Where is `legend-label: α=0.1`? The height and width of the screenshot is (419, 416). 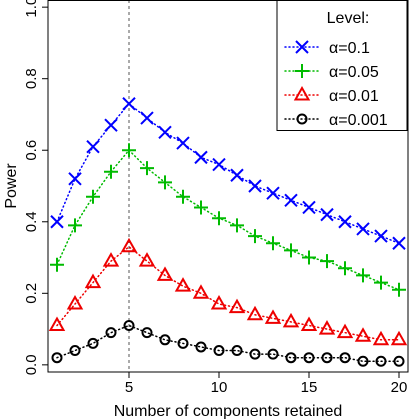 legend-label: α=0.1 is located at coordinates (349, 48).